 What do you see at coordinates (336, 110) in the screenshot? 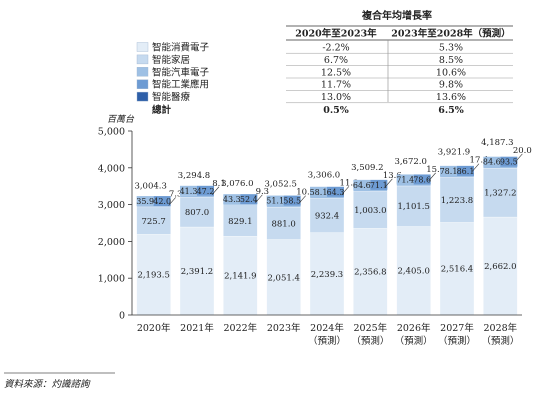
I see `cagr-total-c1: 0.5%` at bounding box center [336, 110].